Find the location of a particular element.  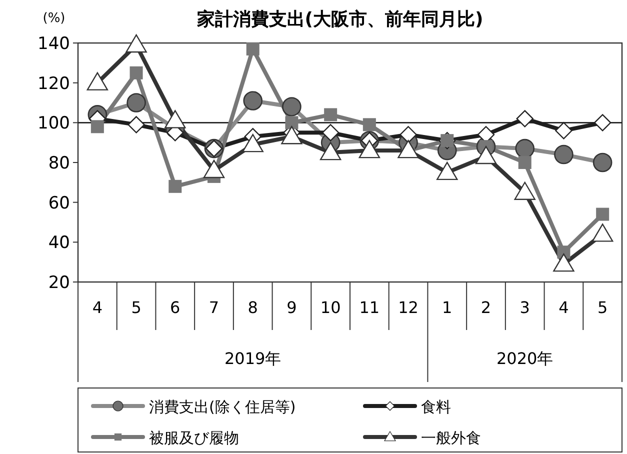

y-tick-label: 80 is located at coordinates (59, 164).